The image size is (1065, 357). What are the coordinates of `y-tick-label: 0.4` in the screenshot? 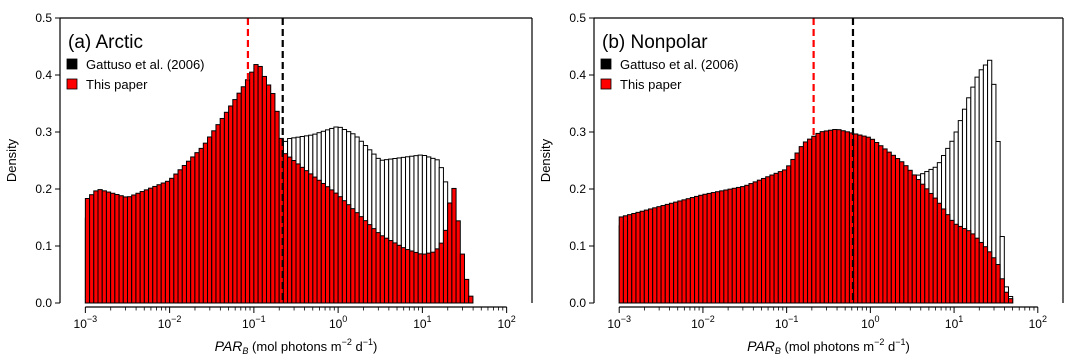 It's located at (577, 75).